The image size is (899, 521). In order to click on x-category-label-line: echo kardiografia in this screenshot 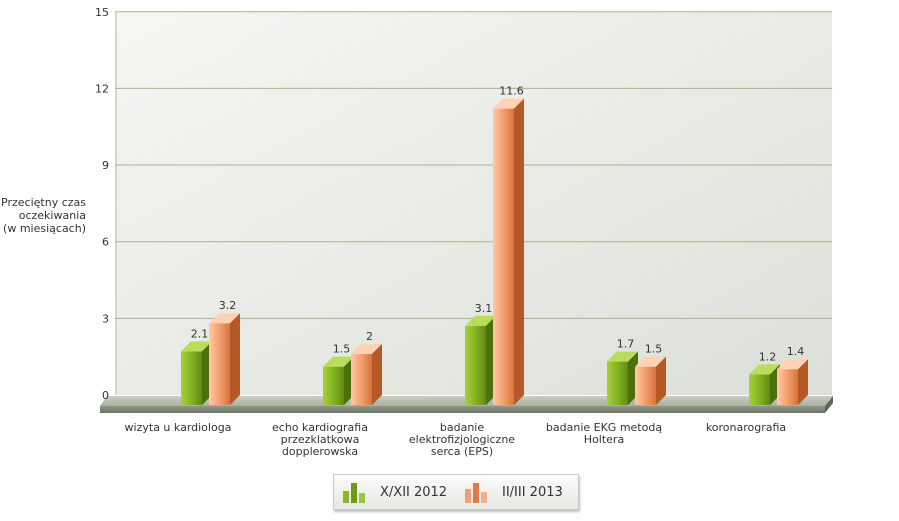, I will do `click(320, 427)`.